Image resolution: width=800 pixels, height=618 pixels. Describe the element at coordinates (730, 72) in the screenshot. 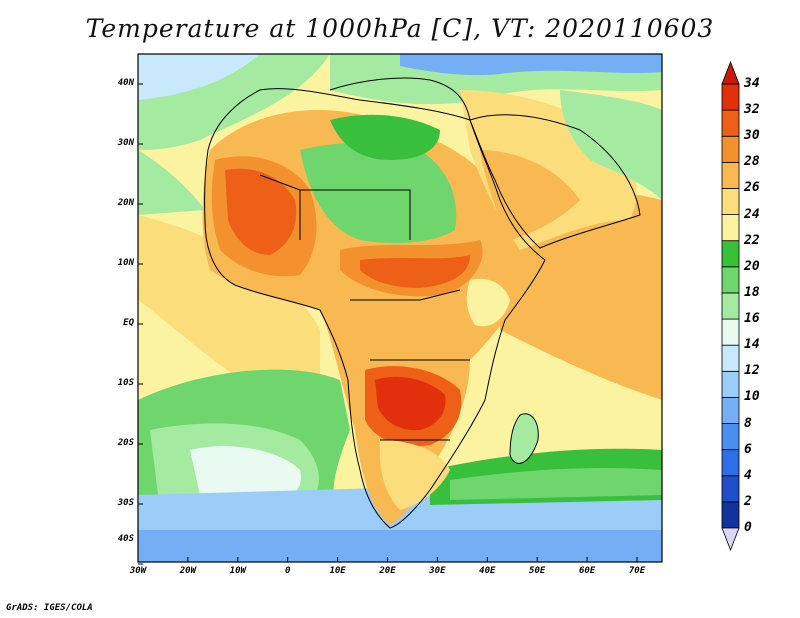

I see `colorbar-max-triangle` at that location.